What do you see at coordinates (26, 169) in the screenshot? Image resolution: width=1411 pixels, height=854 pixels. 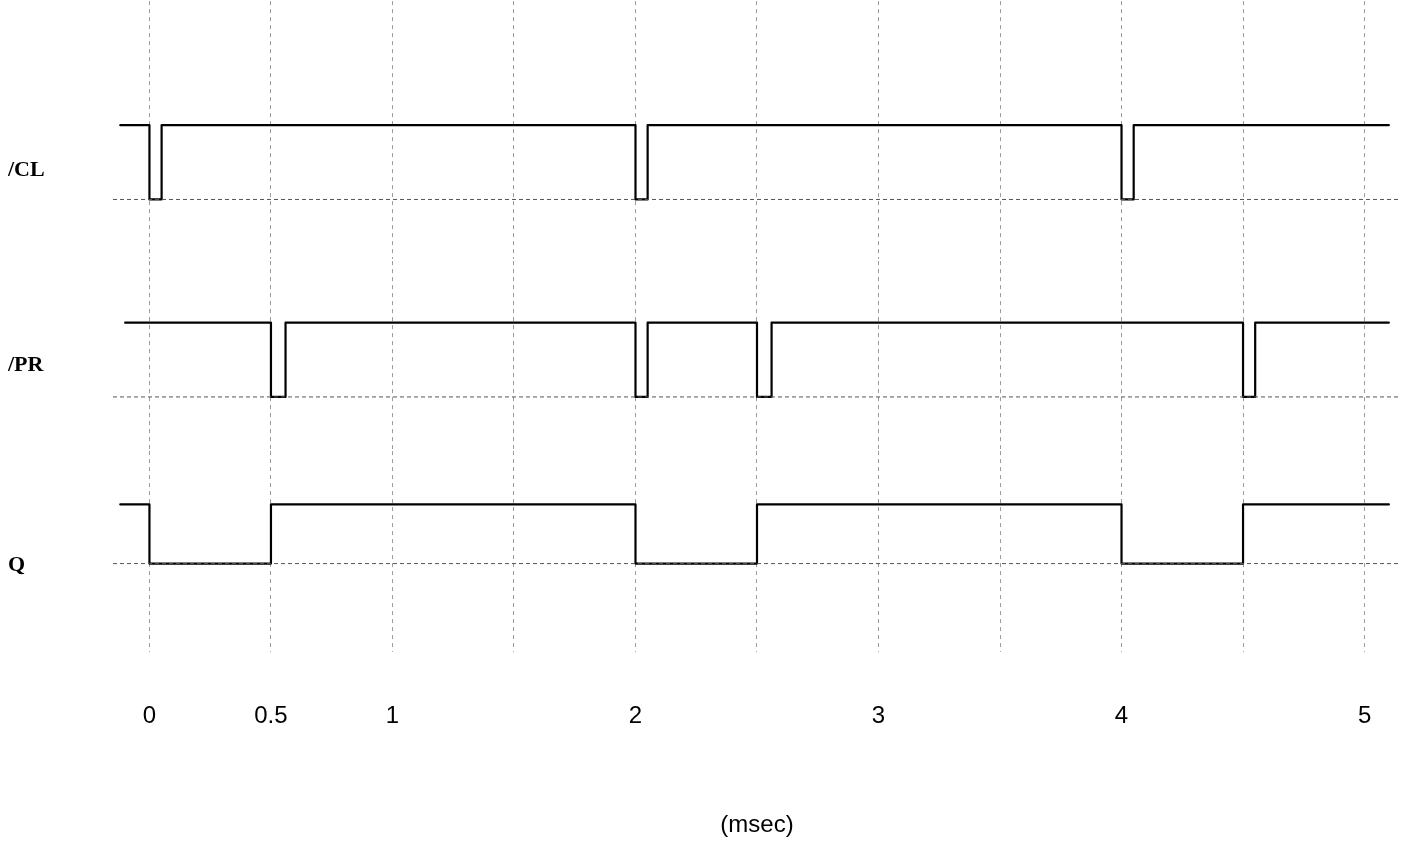 I see `y-axis-title: /CL` at bounding box center [26, 169].